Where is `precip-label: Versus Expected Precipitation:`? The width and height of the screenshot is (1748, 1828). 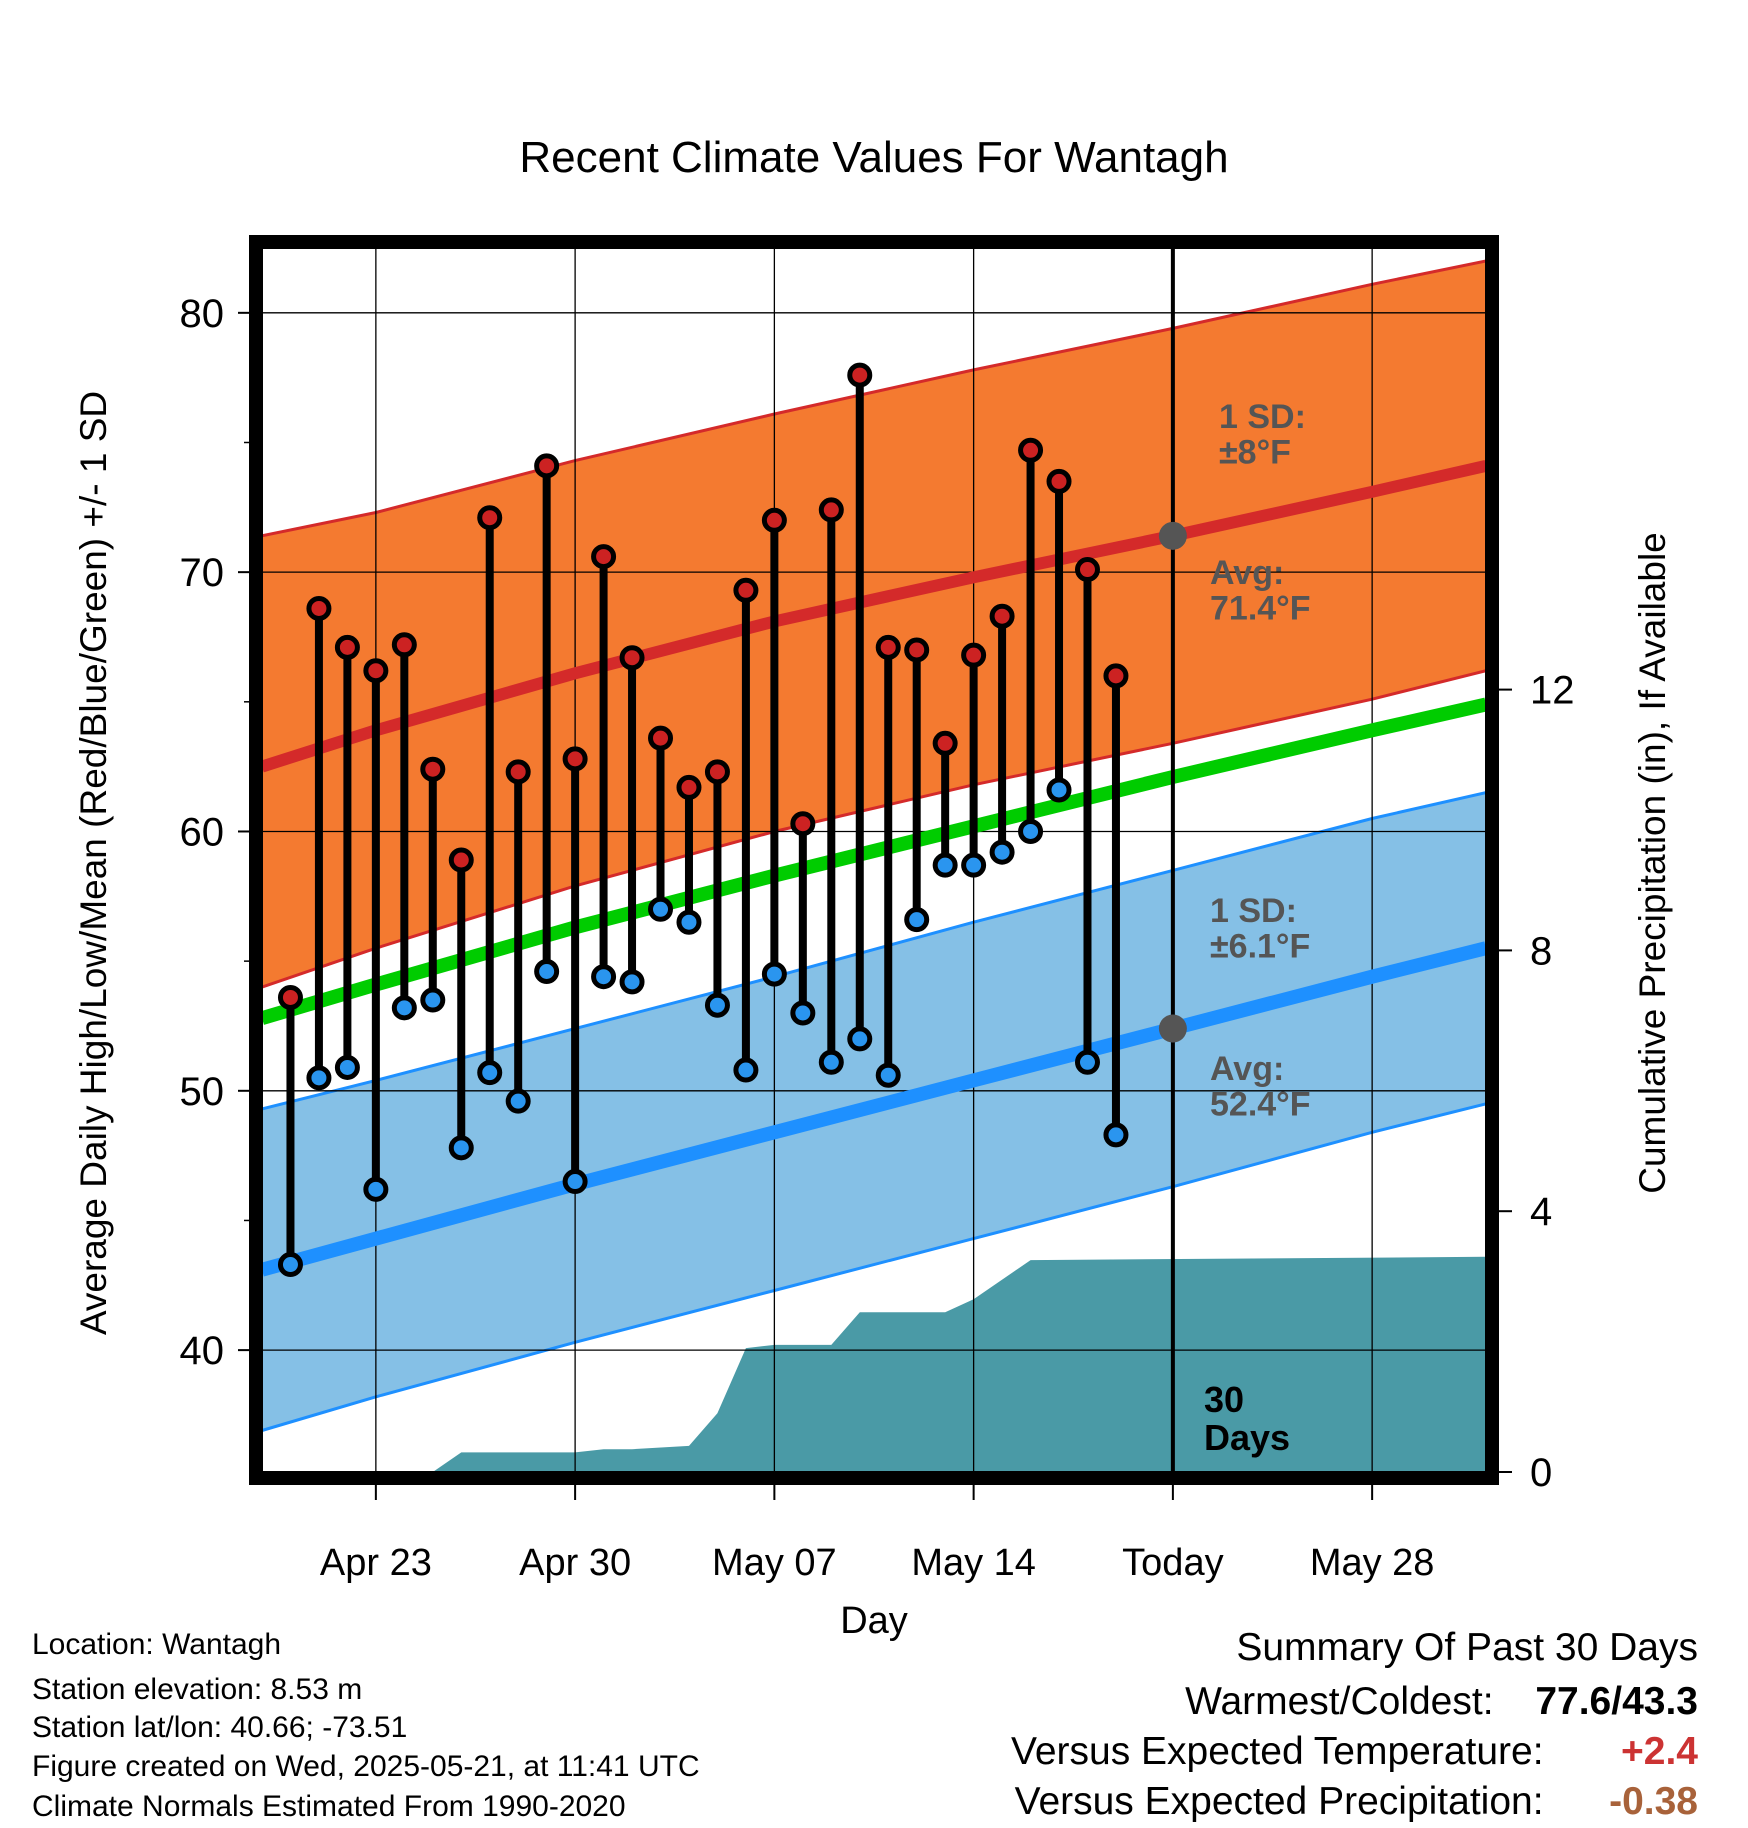 precip-label: Versus Expected Precipitation: is located at coordinates (1279, 1801).